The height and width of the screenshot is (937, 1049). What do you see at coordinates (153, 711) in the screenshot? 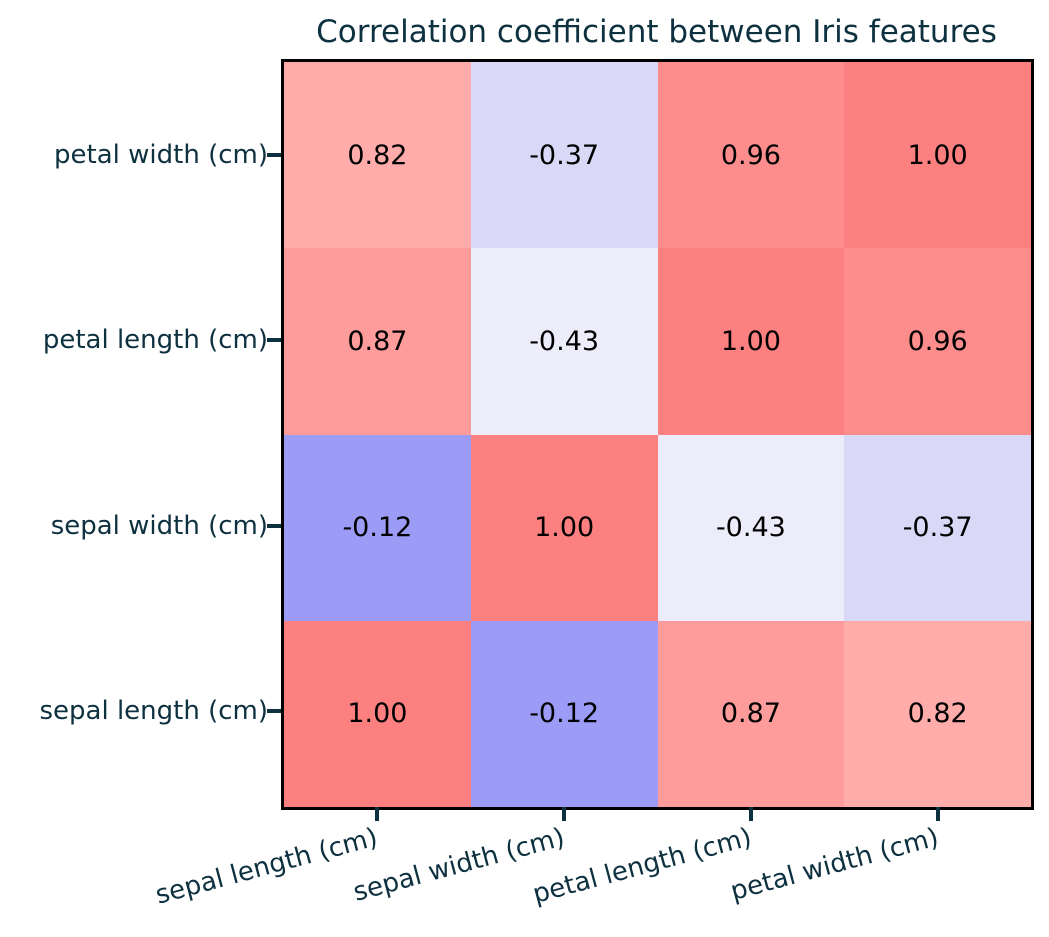
I see `y-axis-label: sepal length (cm)` at bounding box center [153, 711].